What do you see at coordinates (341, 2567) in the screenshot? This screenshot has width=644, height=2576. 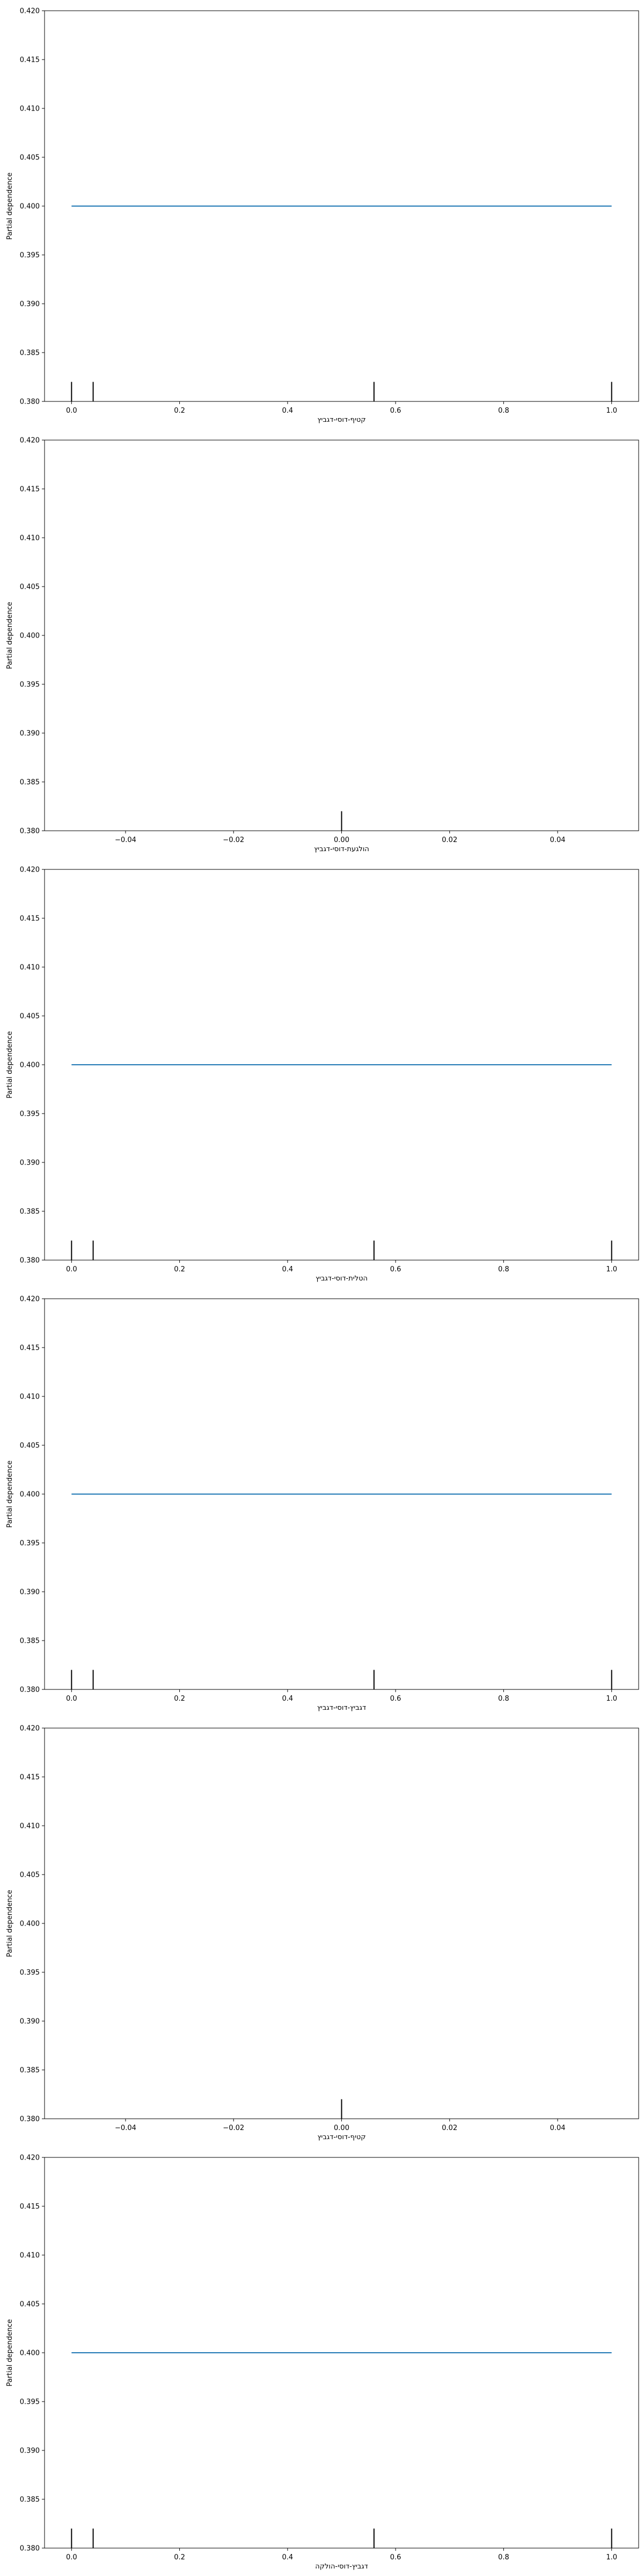 I see `x-axis-label: דגביץ-דוסי-הולקה` at bounding box center [341, 2567].